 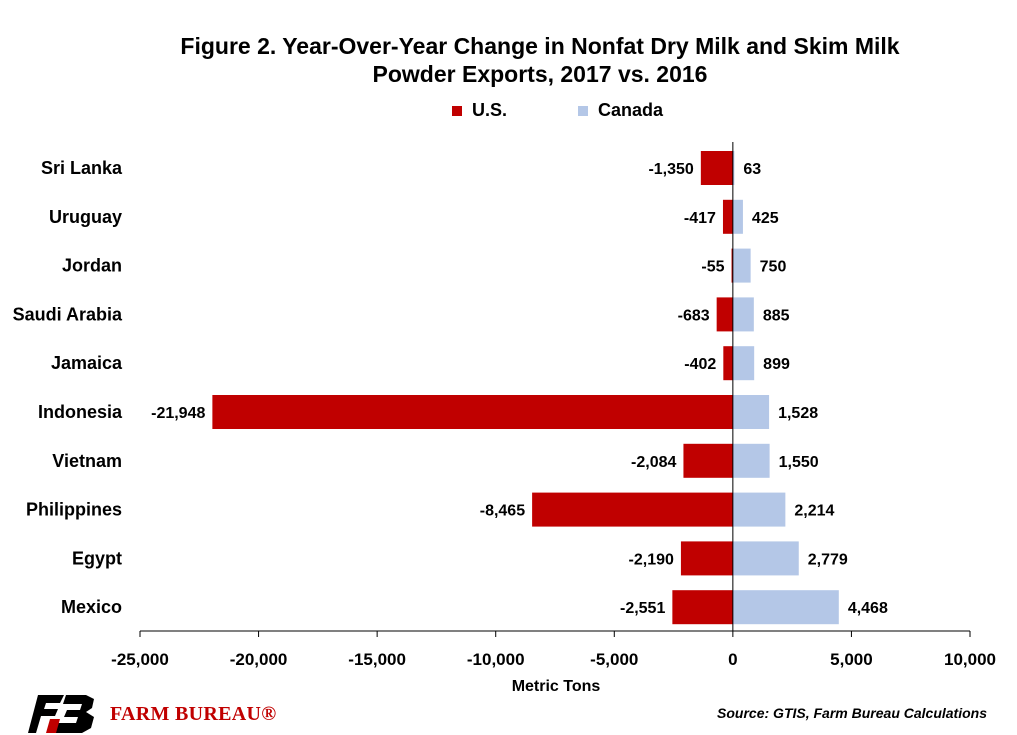 What do you see at coordinates (752, 169) in the screenshot?
I see `data-label-canada-sri-lanka: 63` at bounding box center [752, 169].